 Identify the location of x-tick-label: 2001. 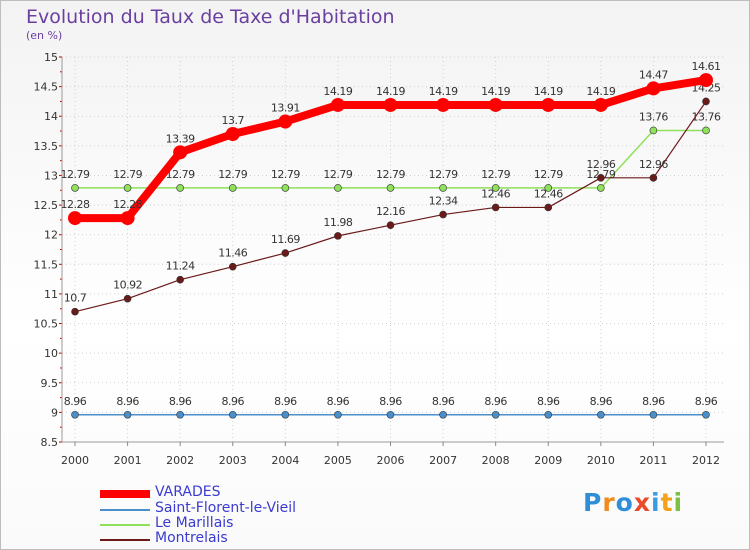
(128, 460).